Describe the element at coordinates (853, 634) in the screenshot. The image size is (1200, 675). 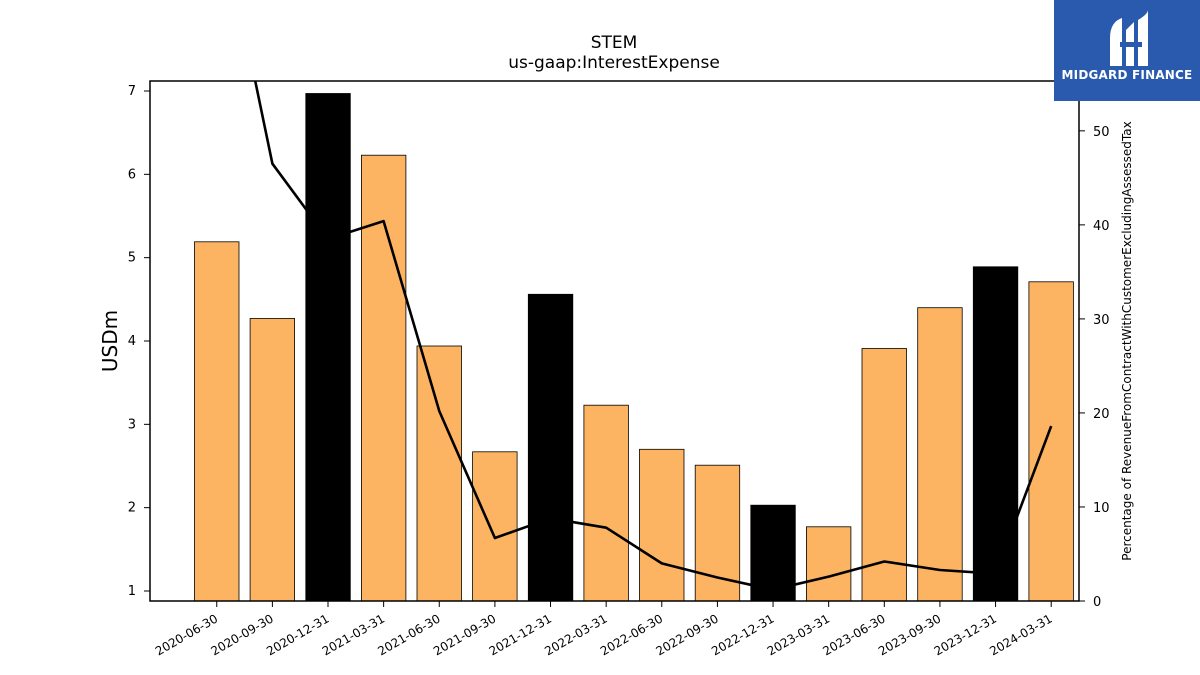
I see `x-tick-label: 2023-06-30` at that location.